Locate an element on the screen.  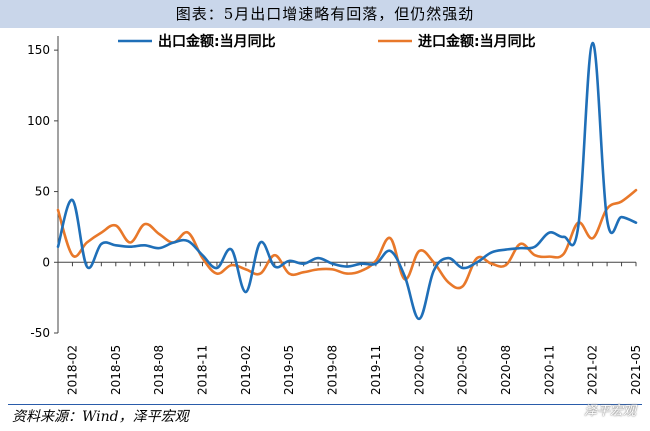
x-tick-label: 2019-08 is located at coordinates (333, 370).